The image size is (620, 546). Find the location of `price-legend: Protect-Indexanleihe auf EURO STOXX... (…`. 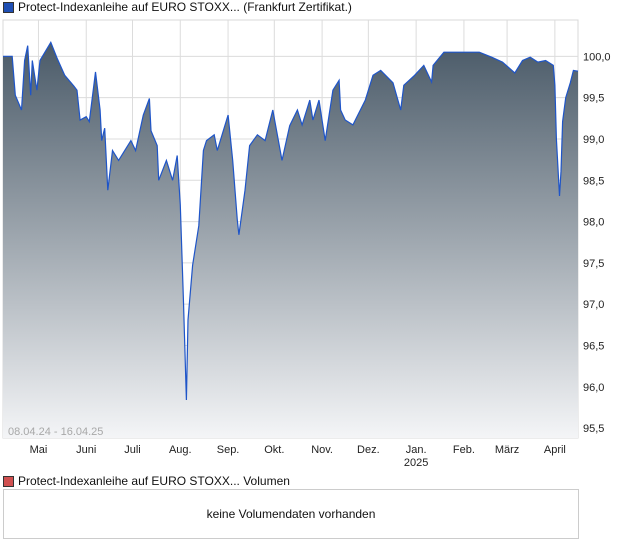

price-legend: Protect-Indexanleihe auf EURO STOXX... (… is located at coordinates (177, 7).